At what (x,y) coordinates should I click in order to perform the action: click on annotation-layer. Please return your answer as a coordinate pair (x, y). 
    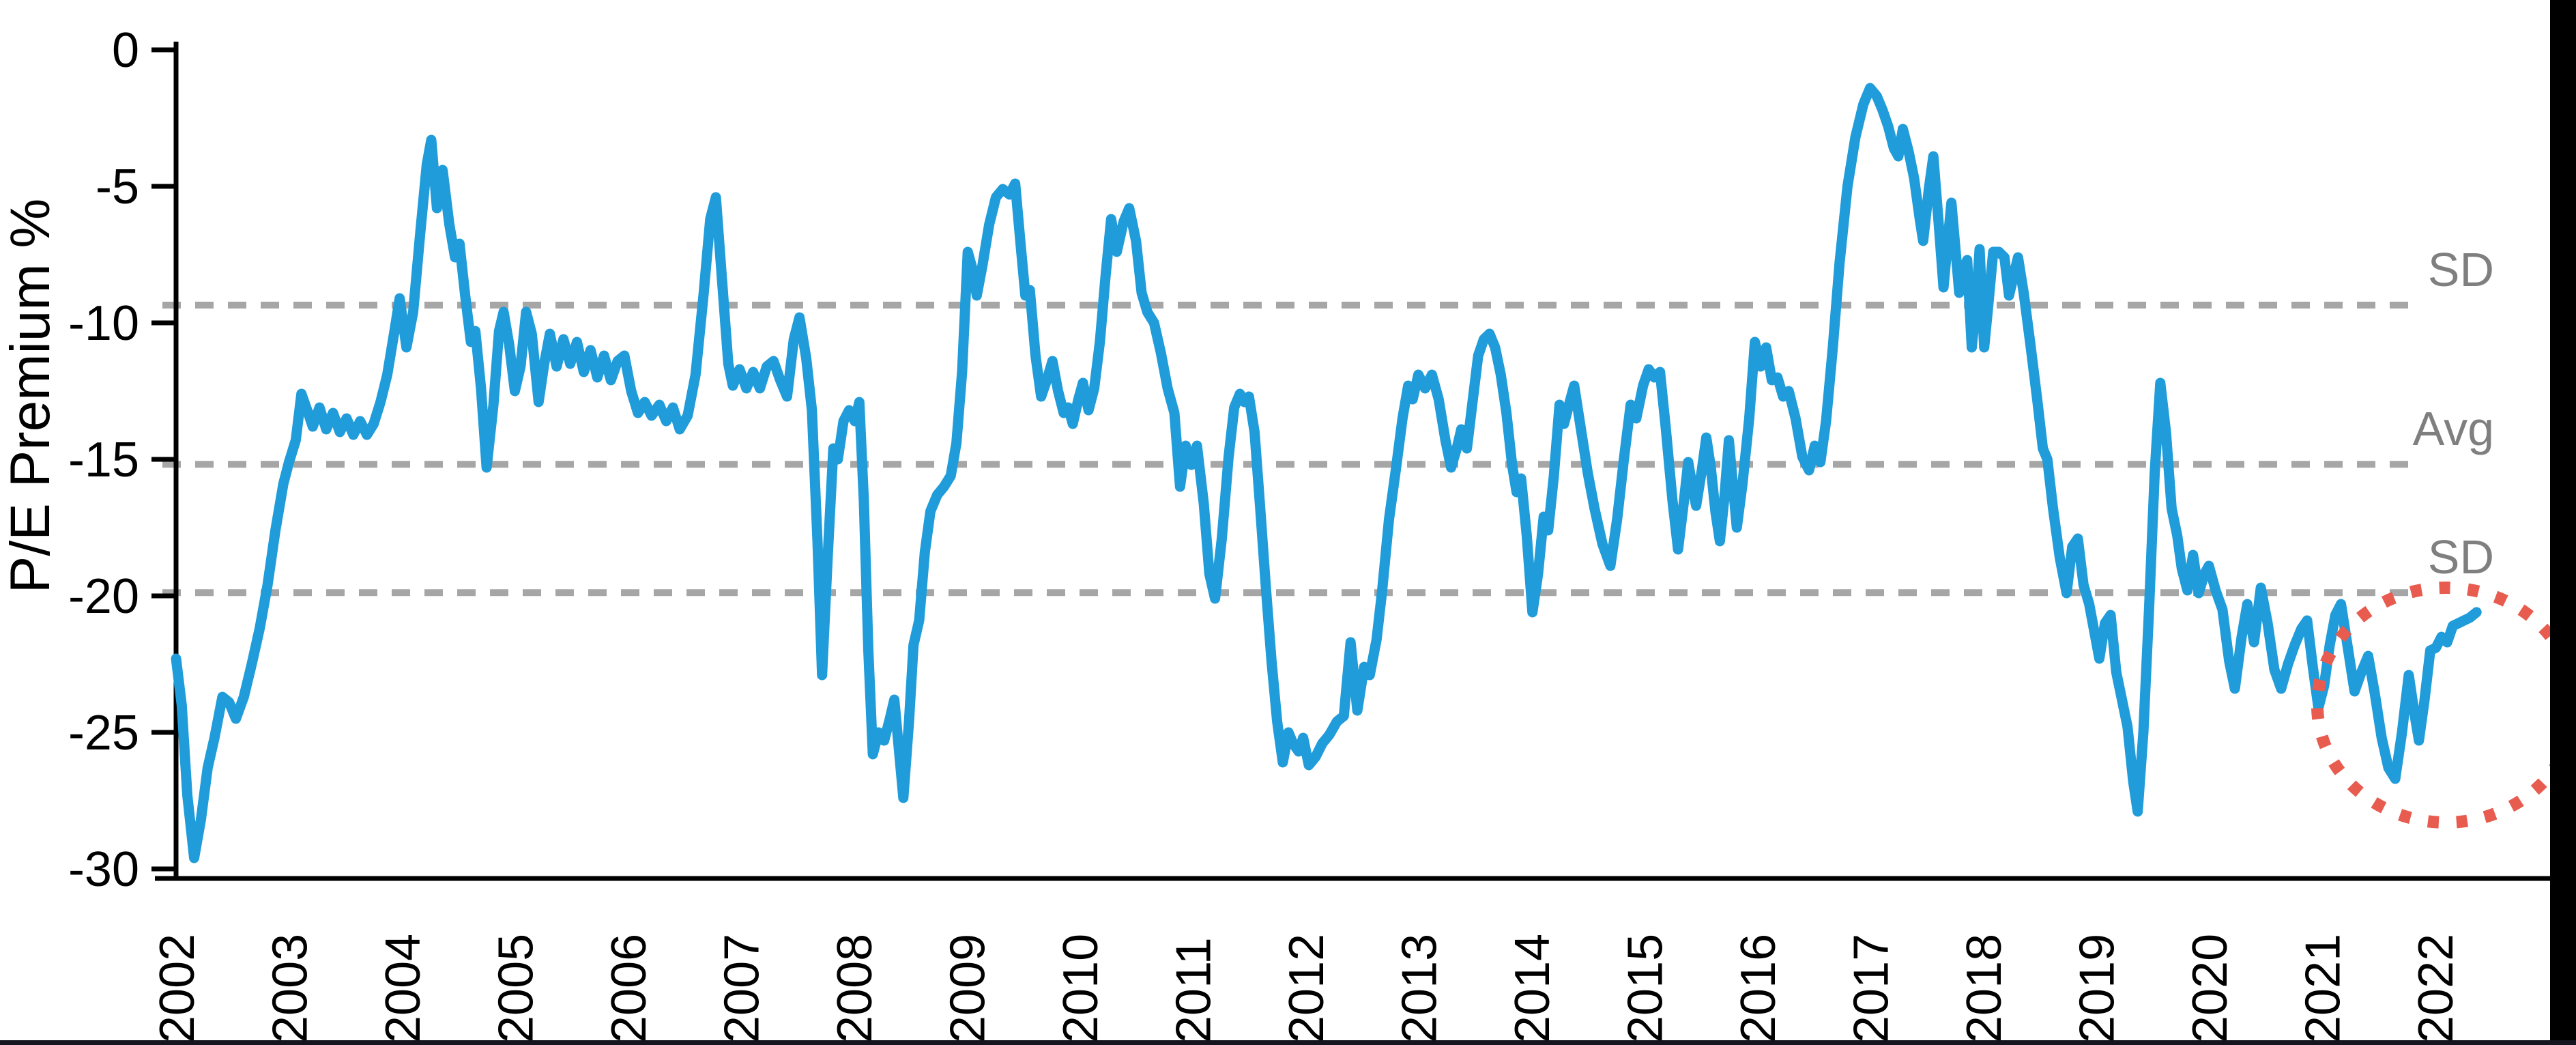
    Looking at the image, I should click on (2443, 705).